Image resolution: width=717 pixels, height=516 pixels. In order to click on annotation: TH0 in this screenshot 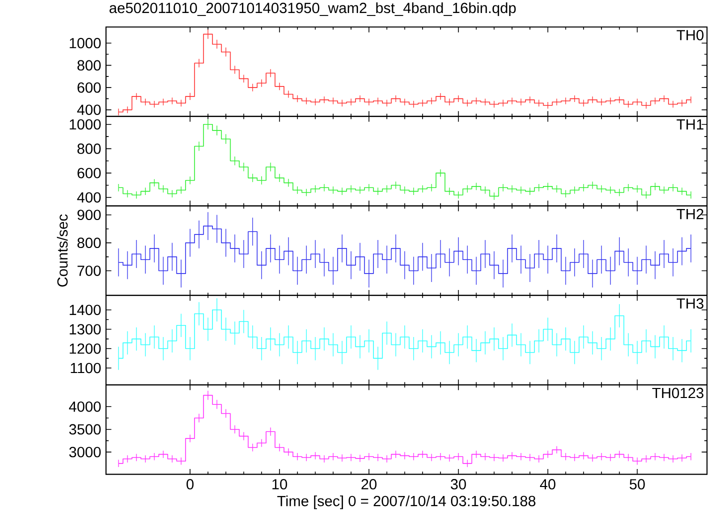, I will do `click(690, 35)`.